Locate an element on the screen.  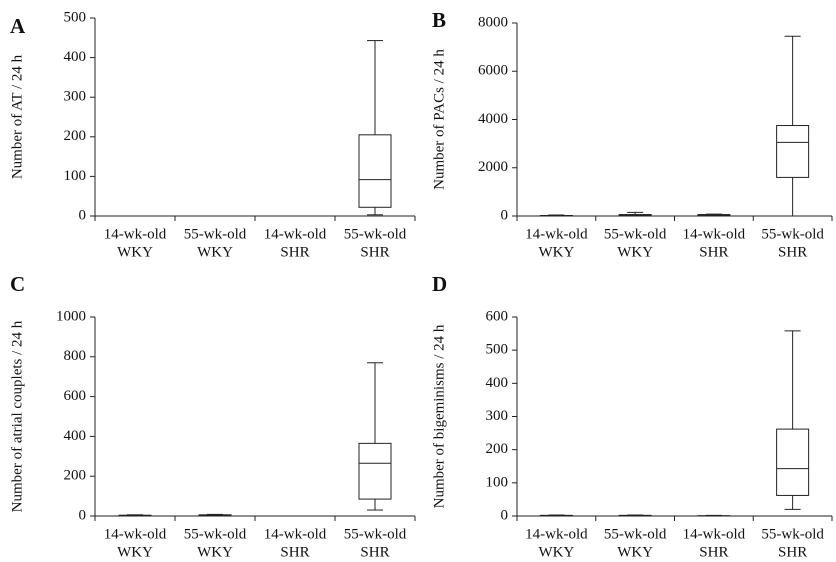
panel-label: C is located at coordinates (17, 284).